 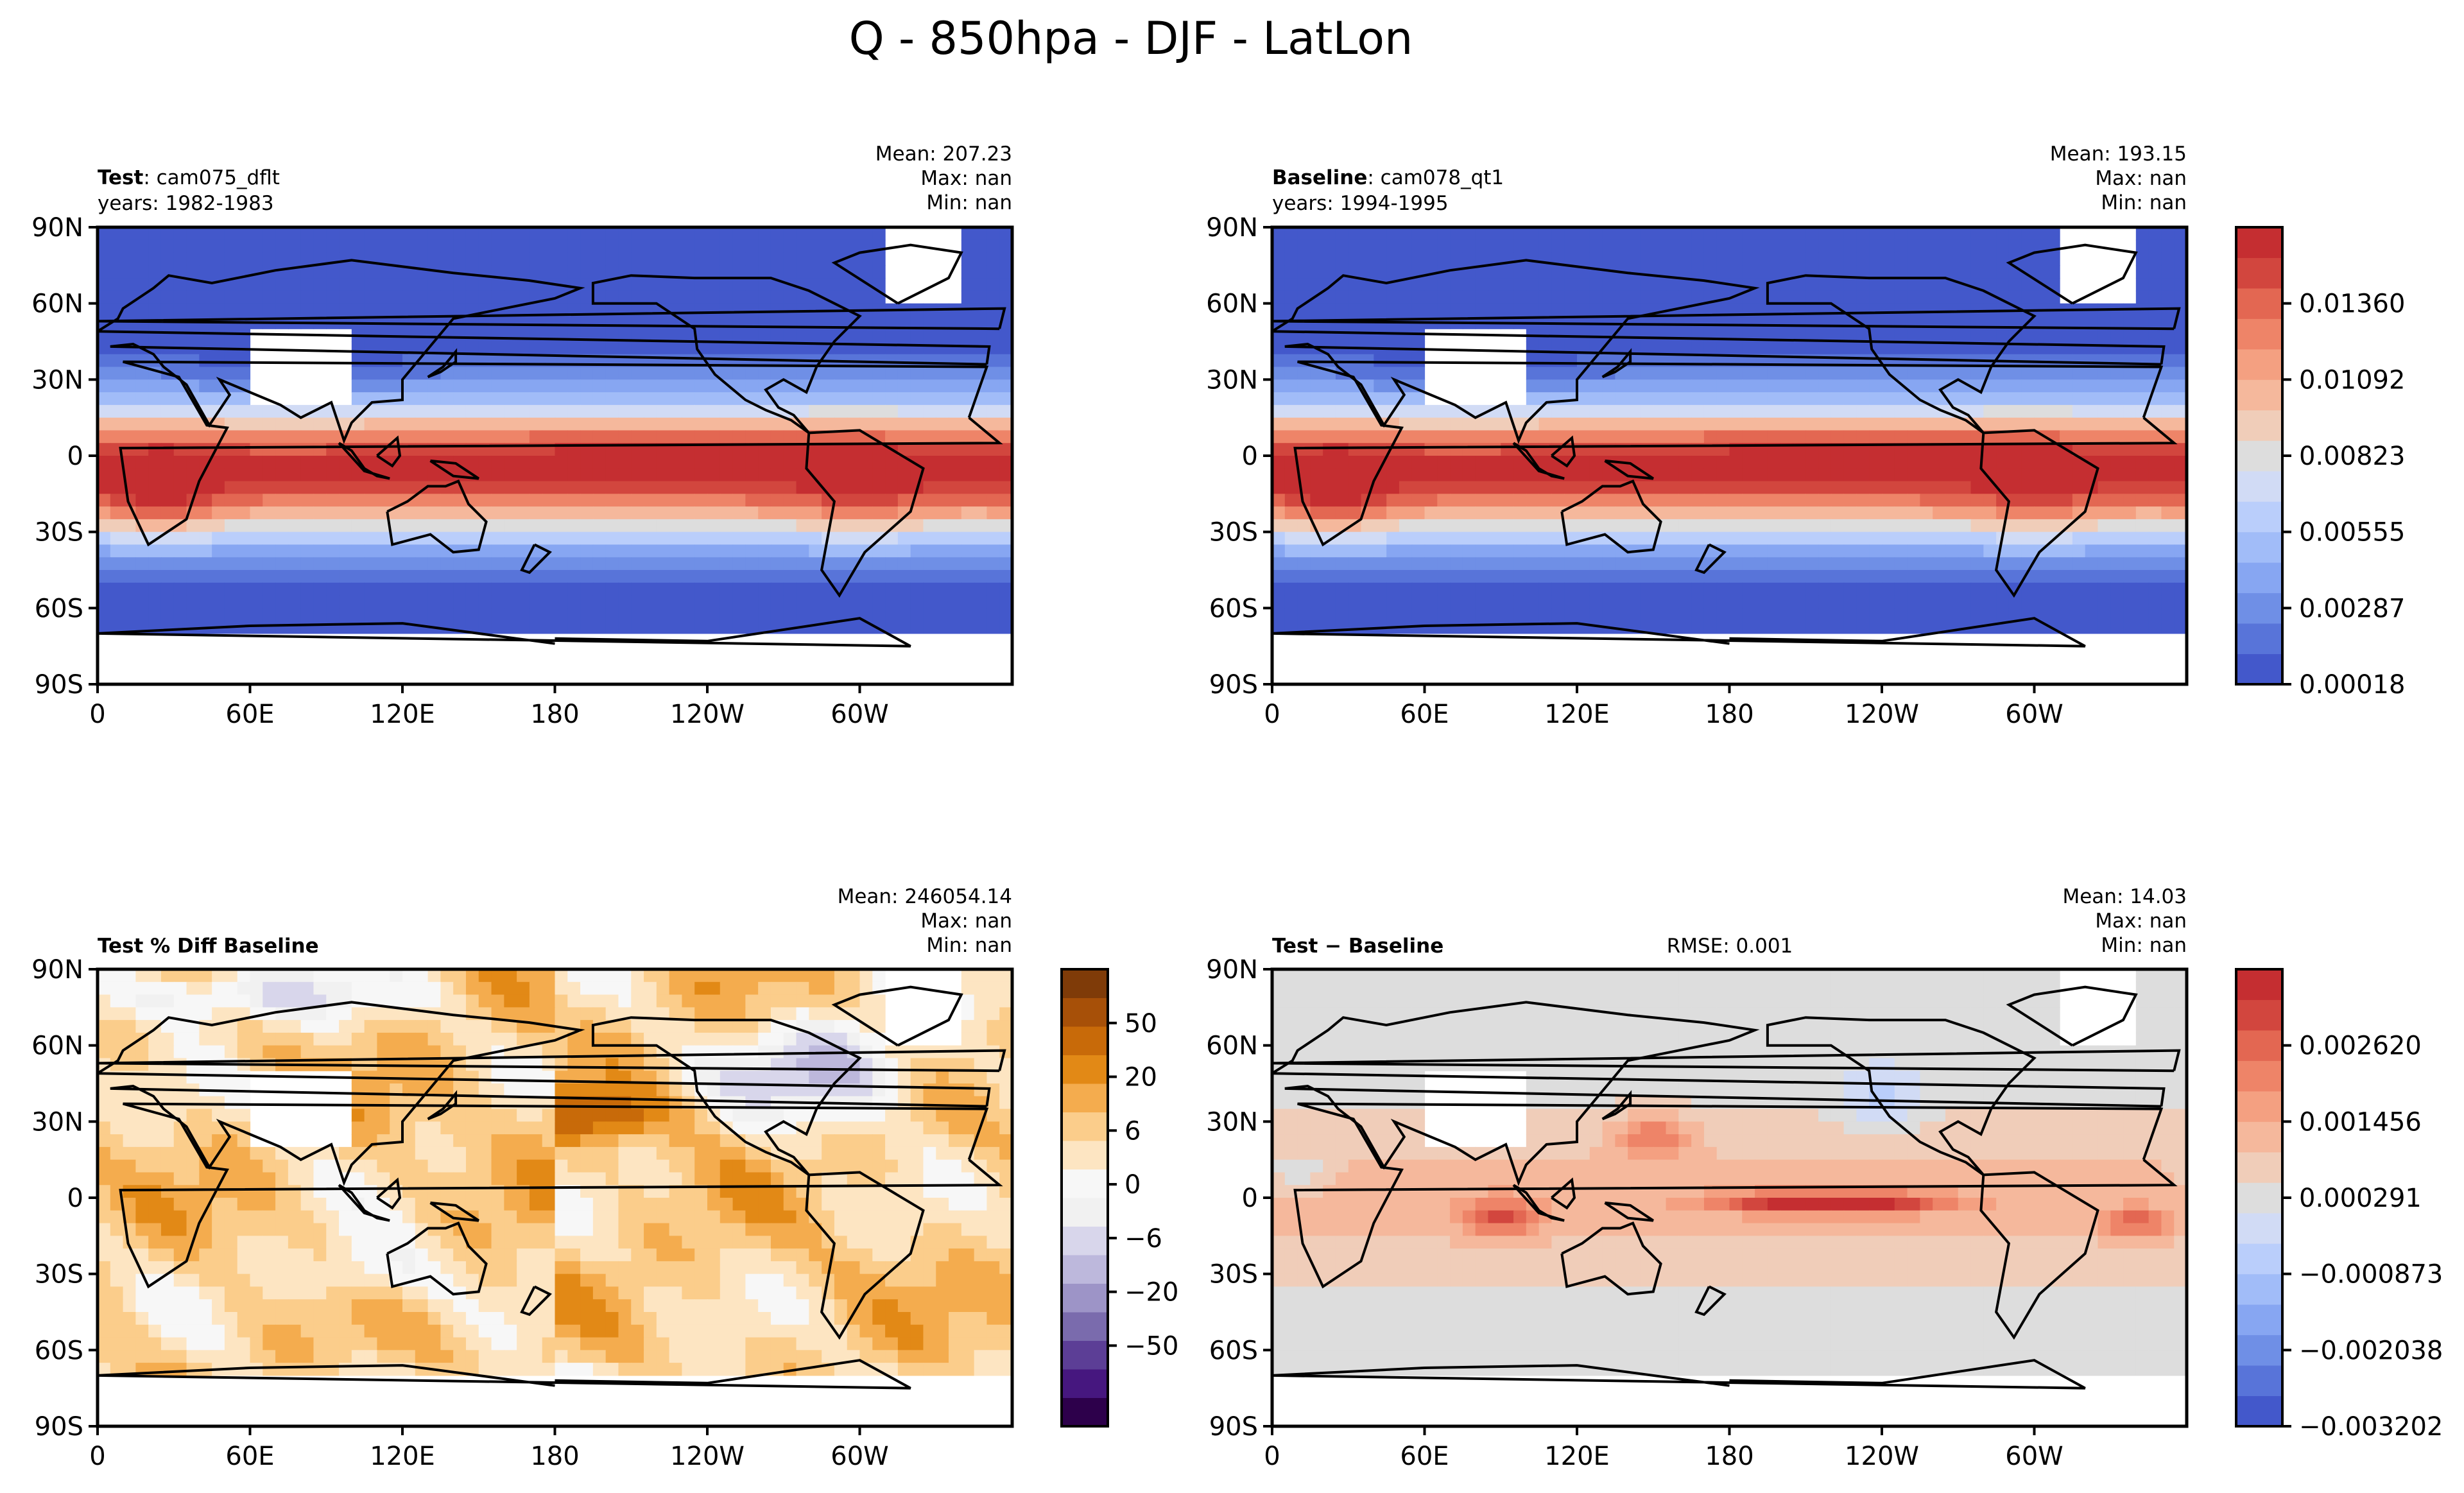 What do you see at coordinates (364, 461) in the screenshot?
I see `coastline` at bounding box center [364, 461].